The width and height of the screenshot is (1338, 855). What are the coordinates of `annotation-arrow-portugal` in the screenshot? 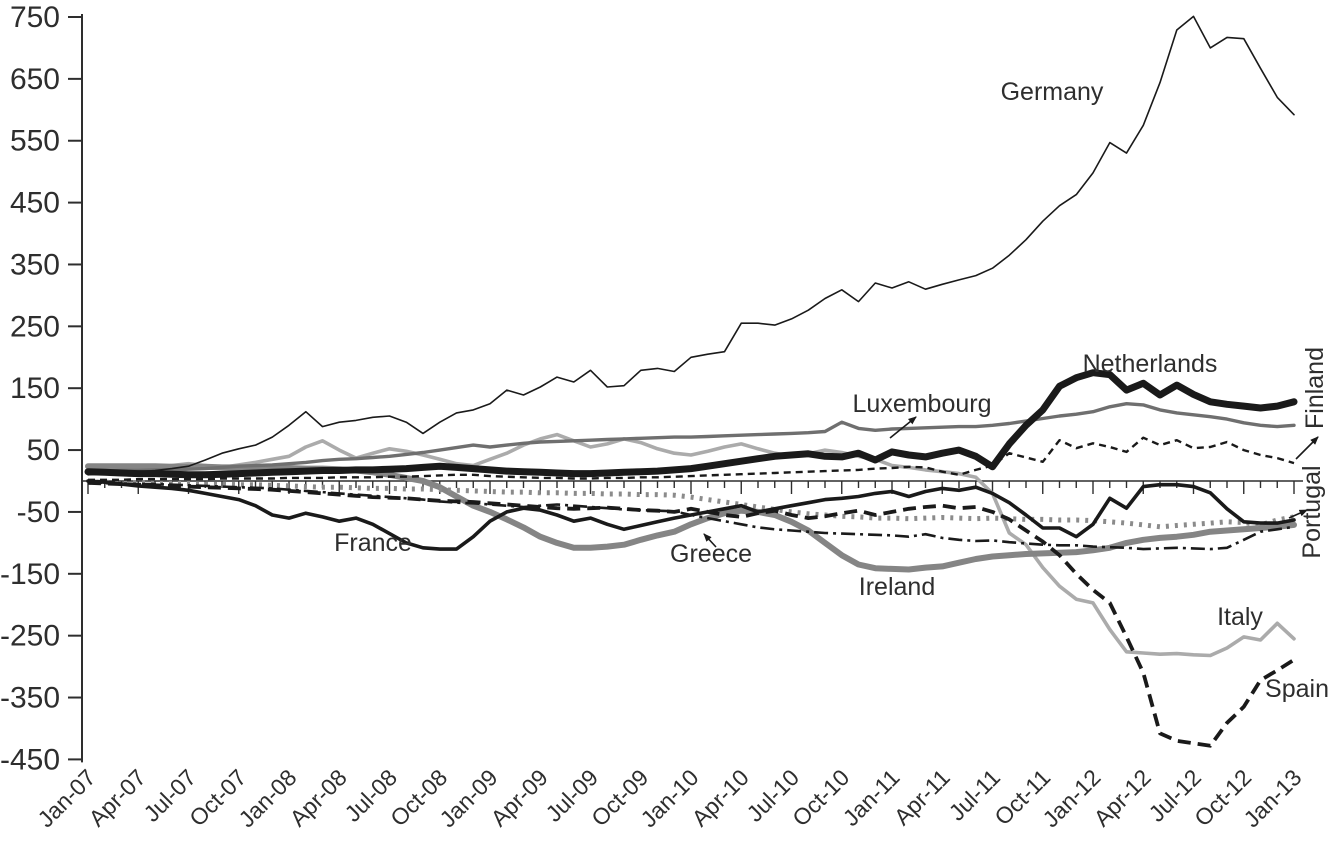 It's located at (1298, 514).